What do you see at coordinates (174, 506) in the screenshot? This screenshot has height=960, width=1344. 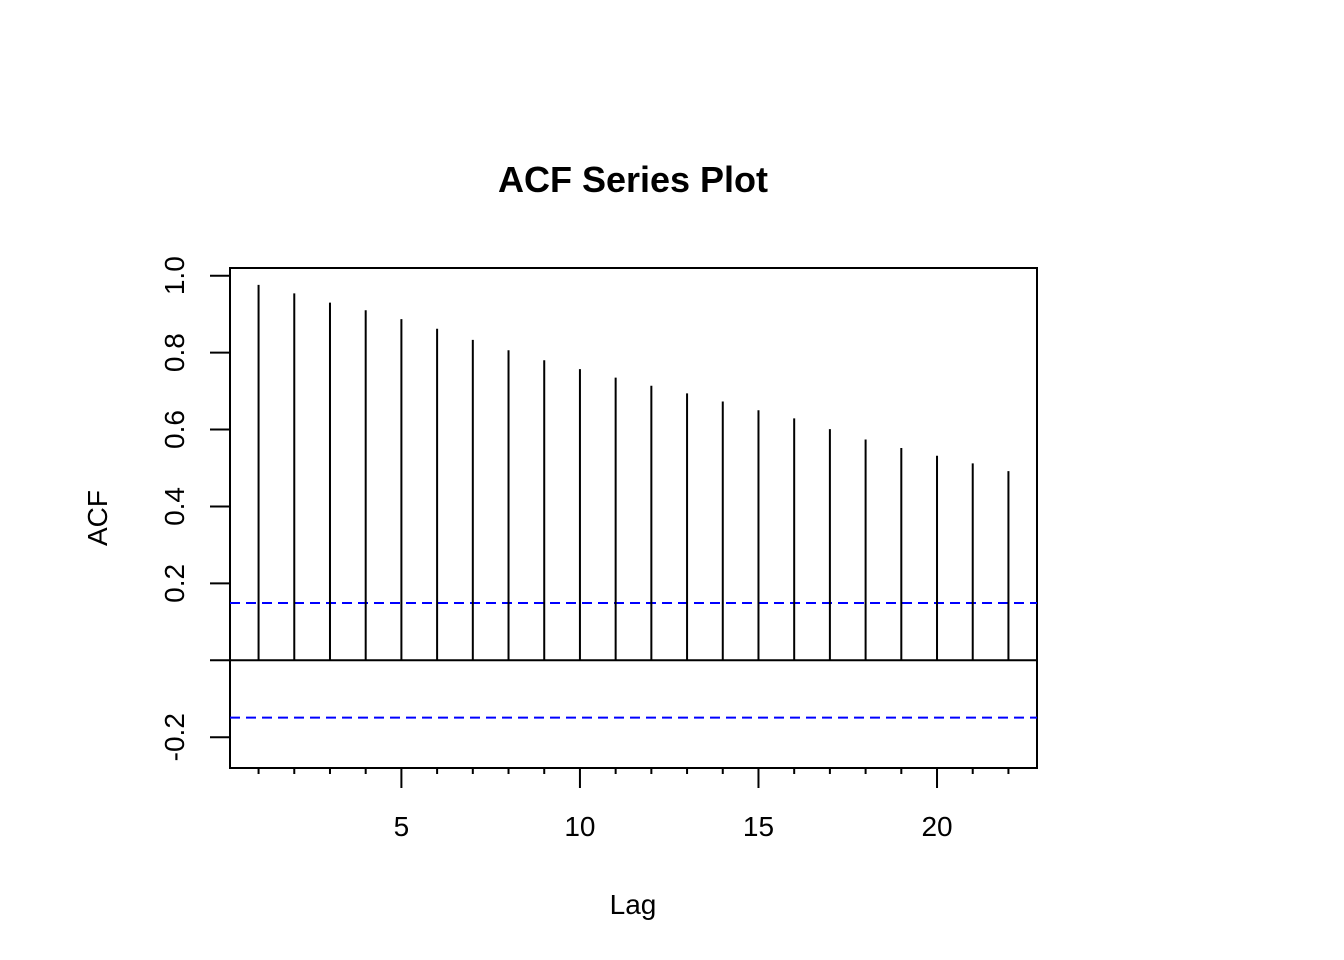 I see `y-tick-label: 0.4` at bounding box center [174, 506].